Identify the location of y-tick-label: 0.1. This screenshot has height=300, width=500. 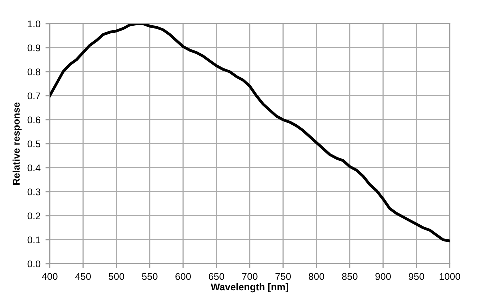
(34, 240).